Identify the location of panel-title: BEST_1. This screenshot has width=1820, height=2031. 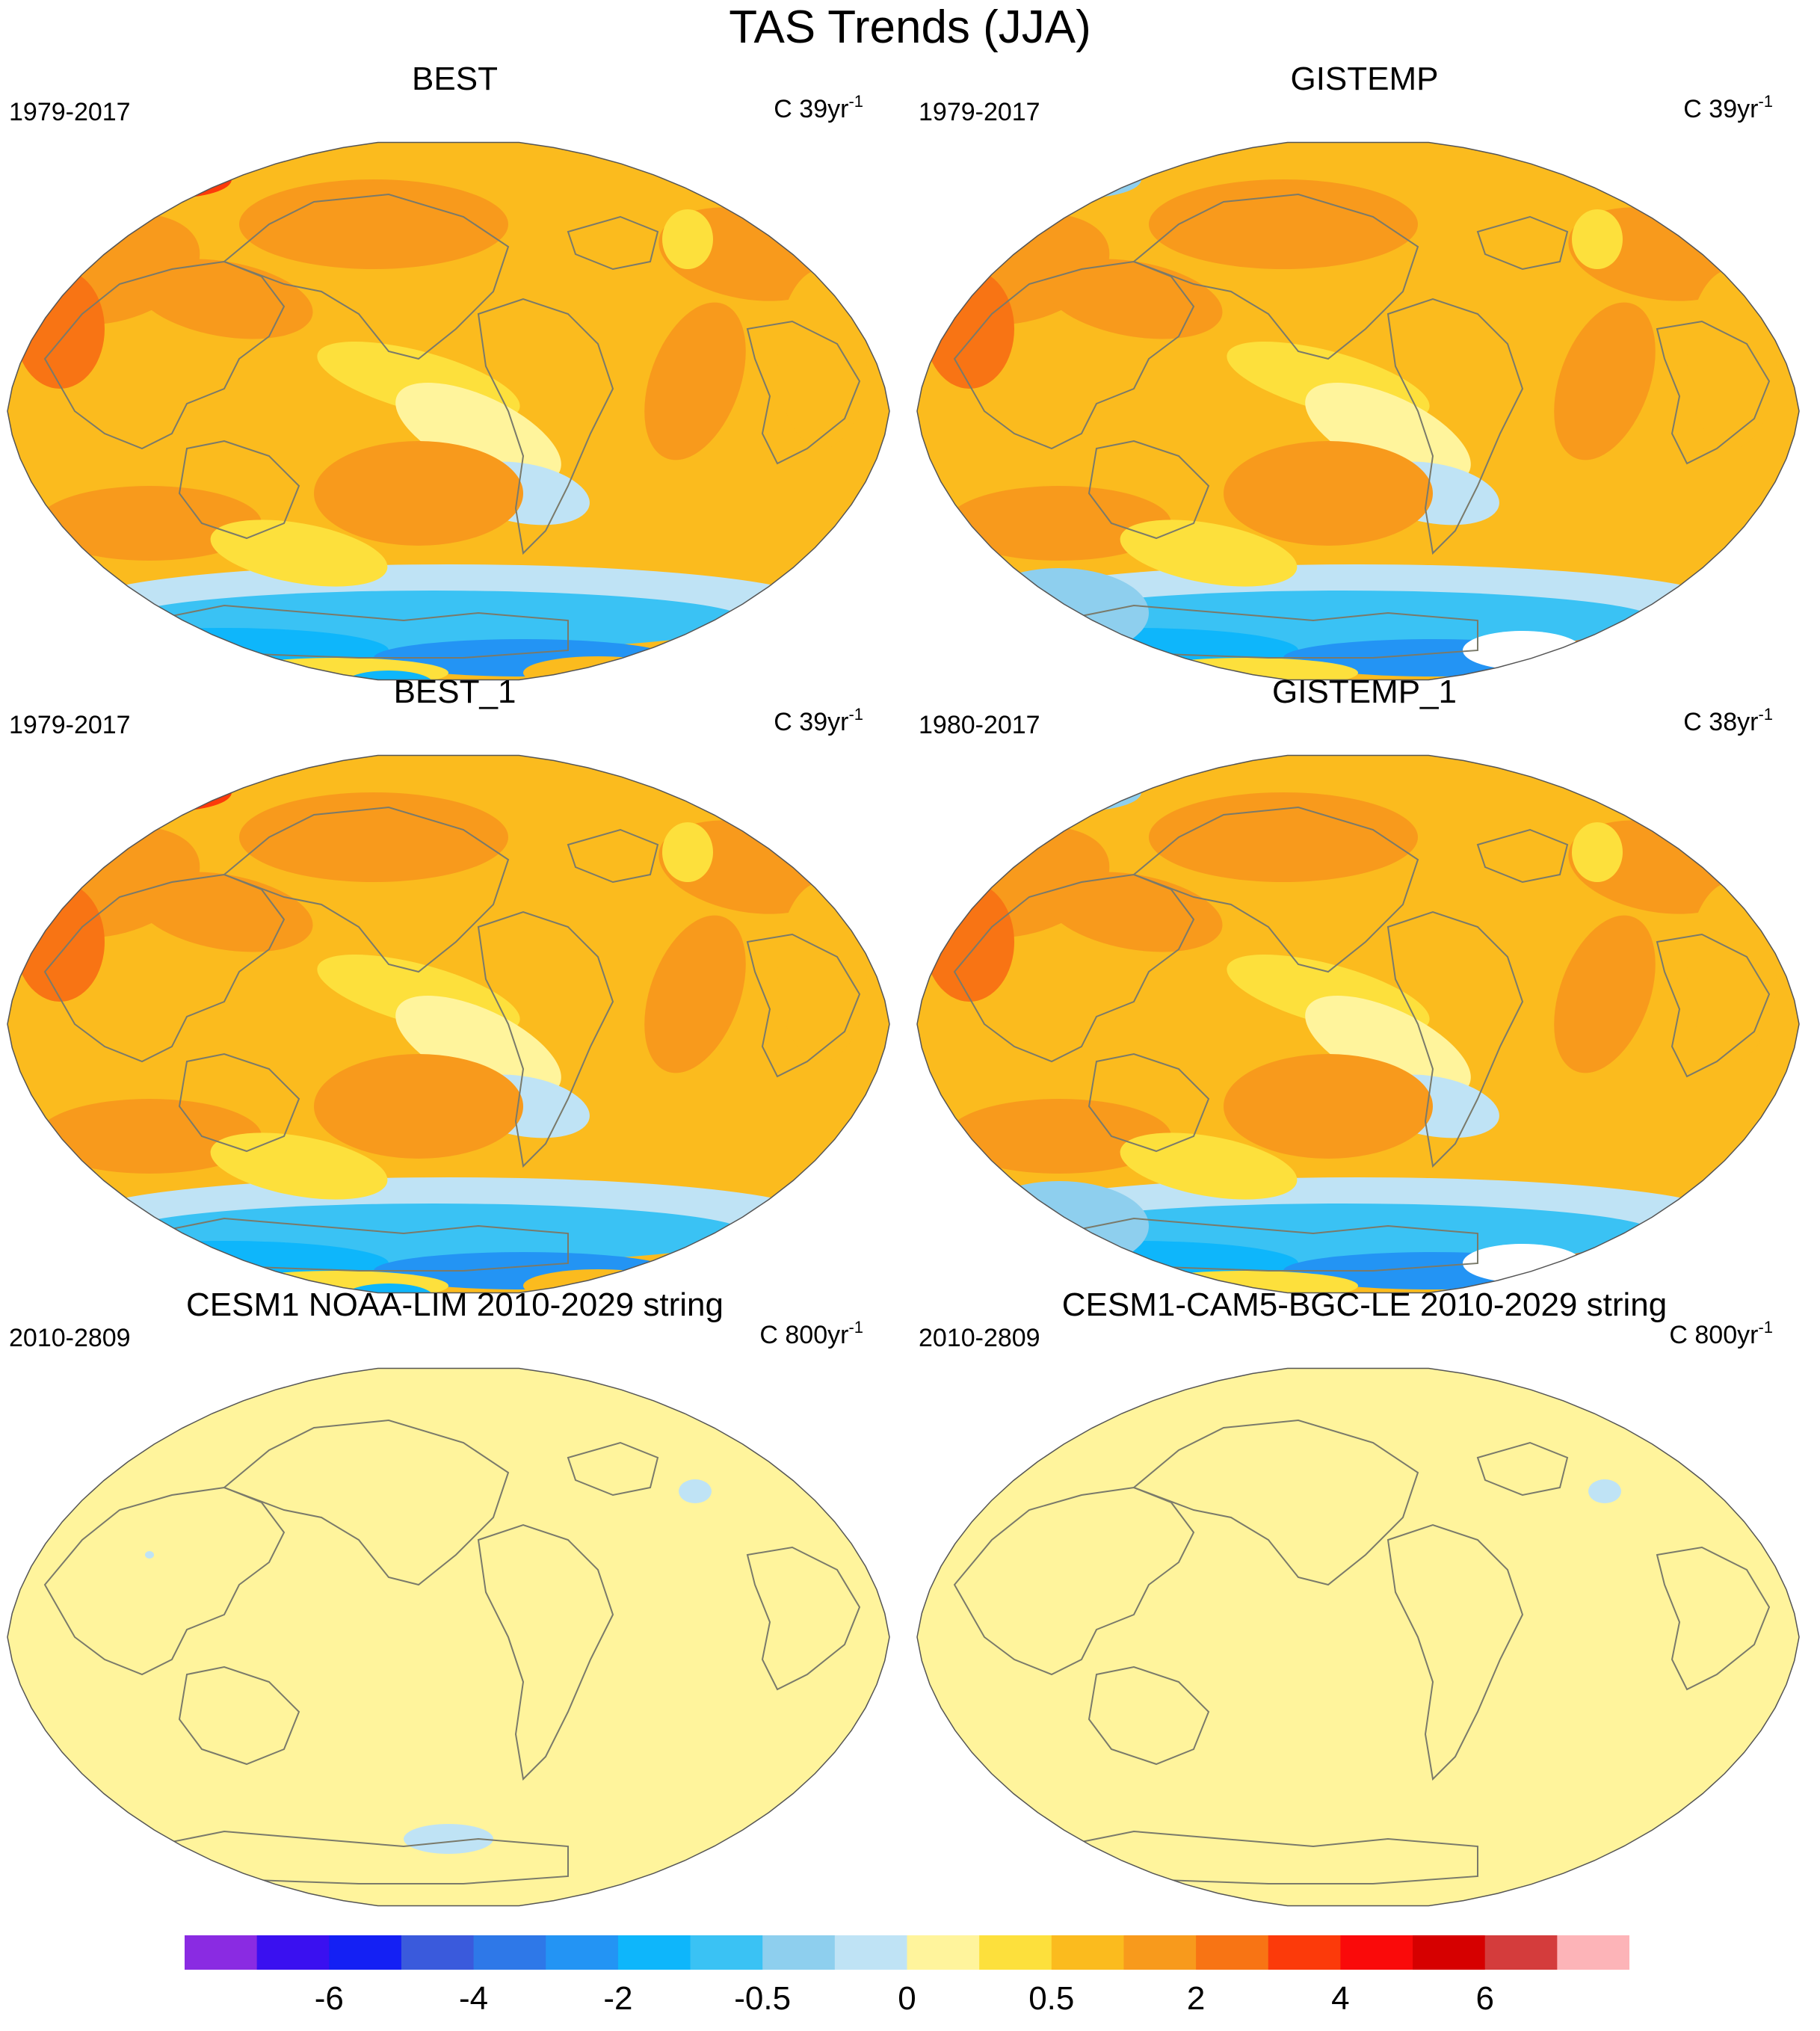
(454, 692).